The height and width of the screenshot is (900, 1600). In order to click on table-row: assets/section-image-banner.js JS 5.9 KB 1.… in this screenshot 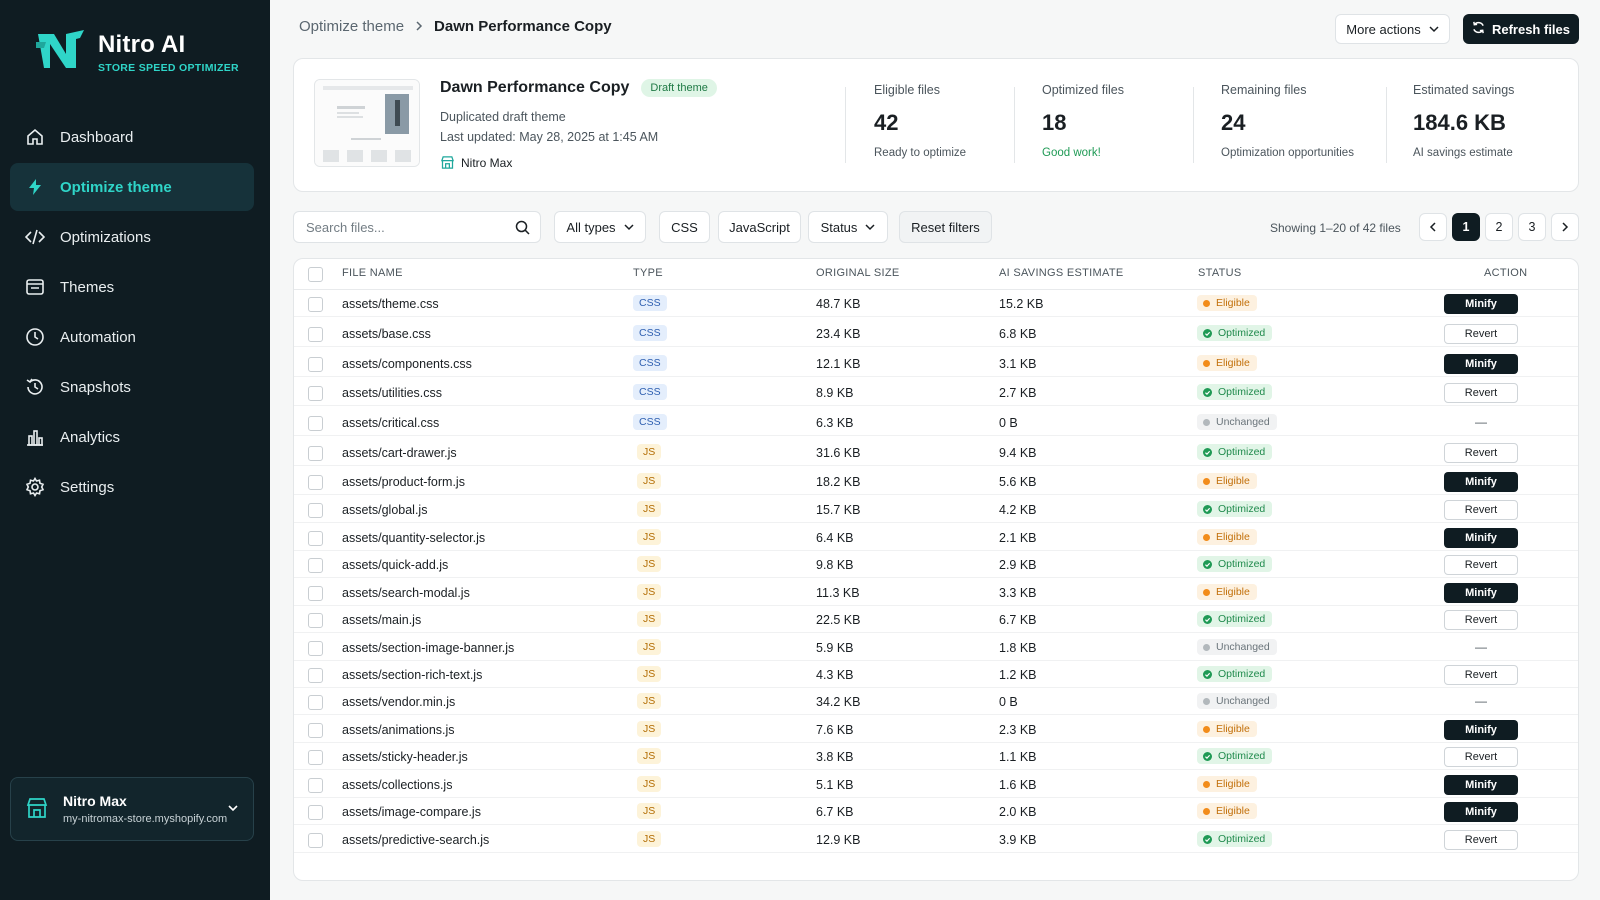, I will do `click(936, 647)`.